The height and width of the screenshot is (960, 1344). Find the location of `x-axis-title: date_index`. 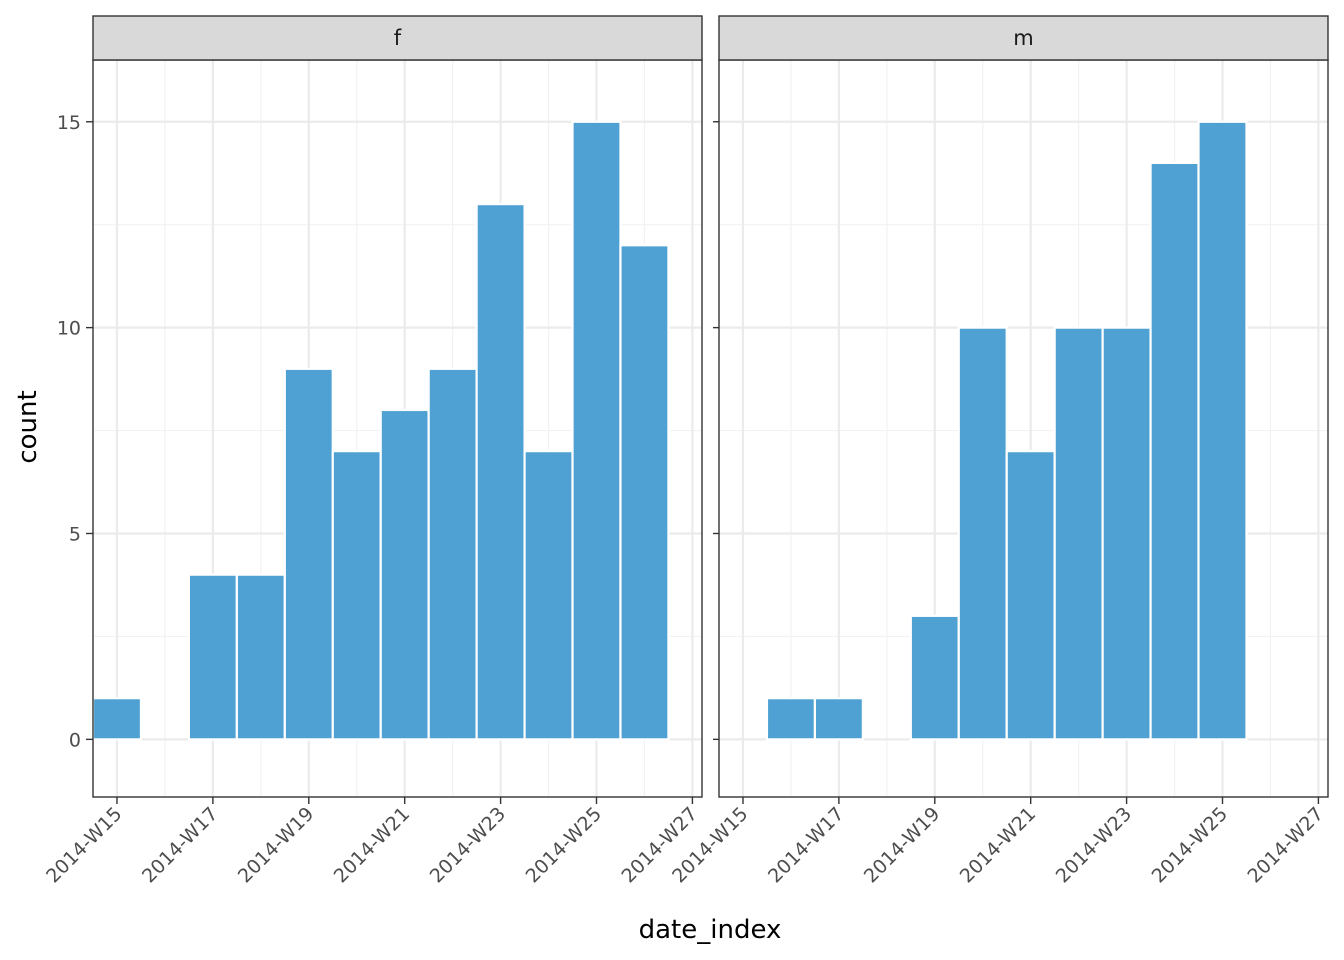

x-axis-title: date_index is located at coordinates (710, 930).